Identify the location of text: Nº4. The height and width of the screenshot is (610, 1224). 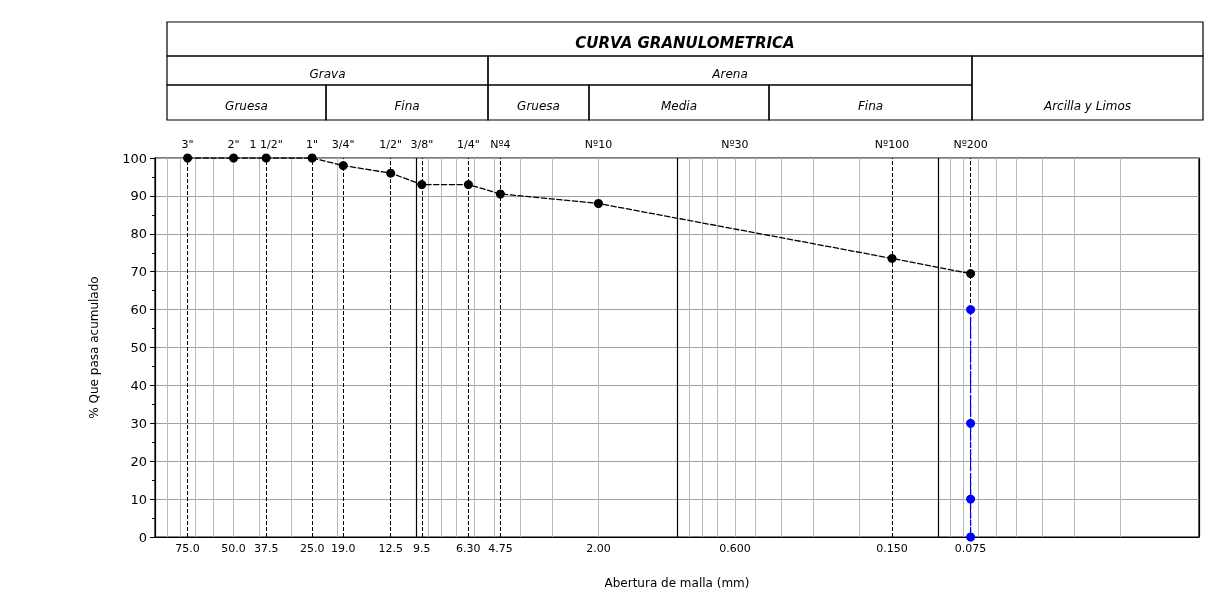
(500, 144).